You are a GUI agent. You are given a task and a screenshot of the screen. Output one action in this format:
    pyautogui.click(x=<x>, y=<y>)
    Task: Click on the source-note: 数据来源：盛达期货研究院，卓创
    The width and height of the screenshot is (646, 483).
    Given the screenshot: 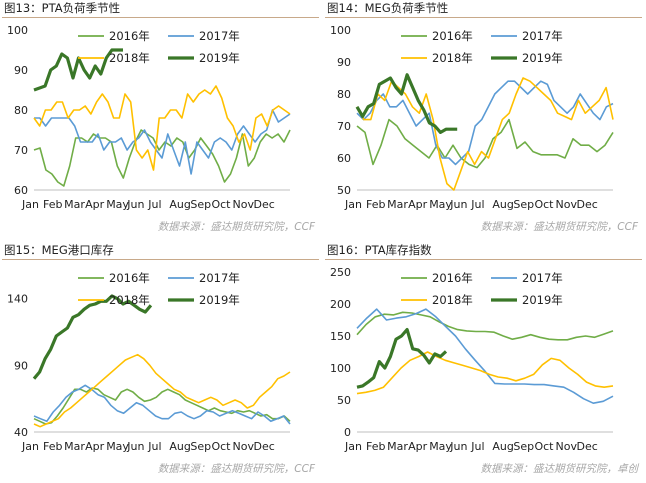 What is the action you would take?
    pyautogui.click(x=559, y=469)
    